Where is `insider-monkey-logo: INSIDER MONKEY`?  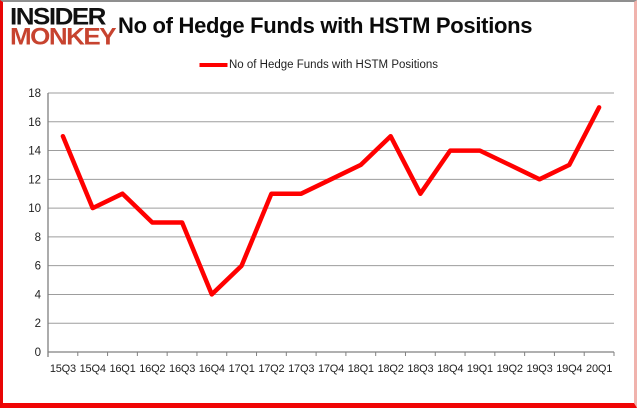 insider-monkey-logo: INSIDER MONKEY is located at coordinates (63, 26).